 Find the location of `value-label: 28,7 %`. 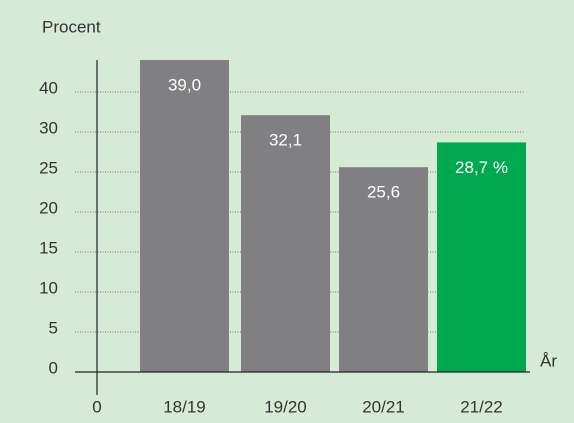

value-label: 28,7 % is located at coordinates (481, 167).